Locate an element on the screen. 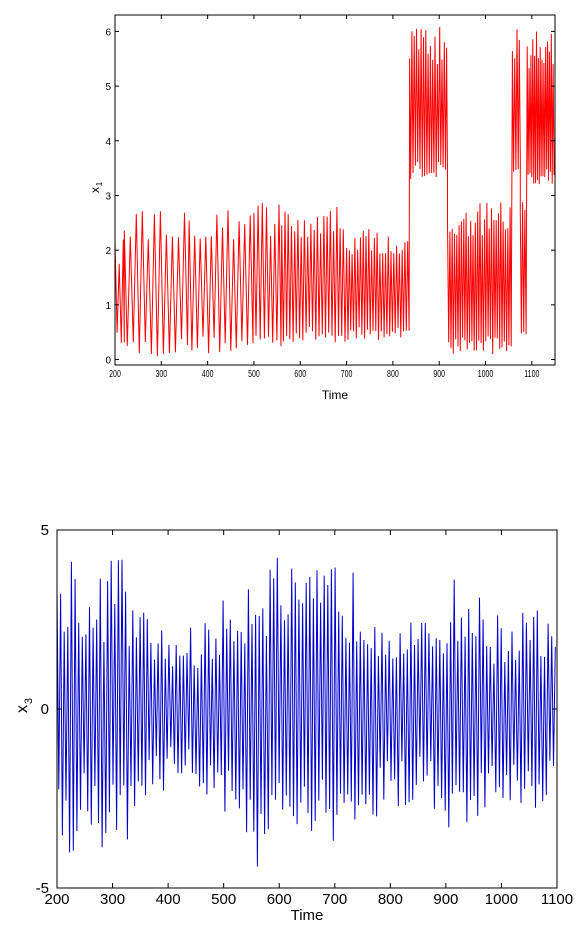 This screenshot has height=940, width=576. x3-x-tick-label: 700 is located at coordinates (334, 899).